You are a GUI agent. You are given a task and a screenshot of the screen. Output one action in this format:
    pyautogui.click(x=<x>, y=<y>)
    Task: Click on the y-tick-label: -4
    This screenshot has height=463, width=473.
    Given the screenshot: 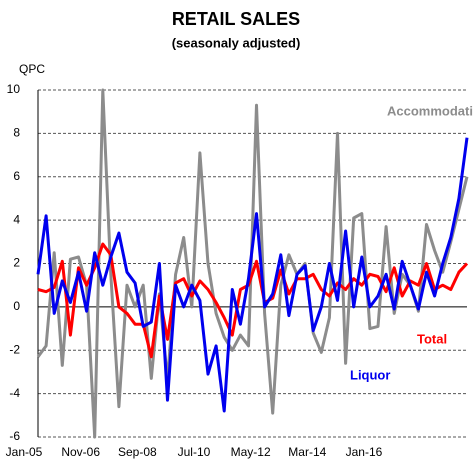 What is the action you would take?
    pyautogui.click(x=14, y=393)
    